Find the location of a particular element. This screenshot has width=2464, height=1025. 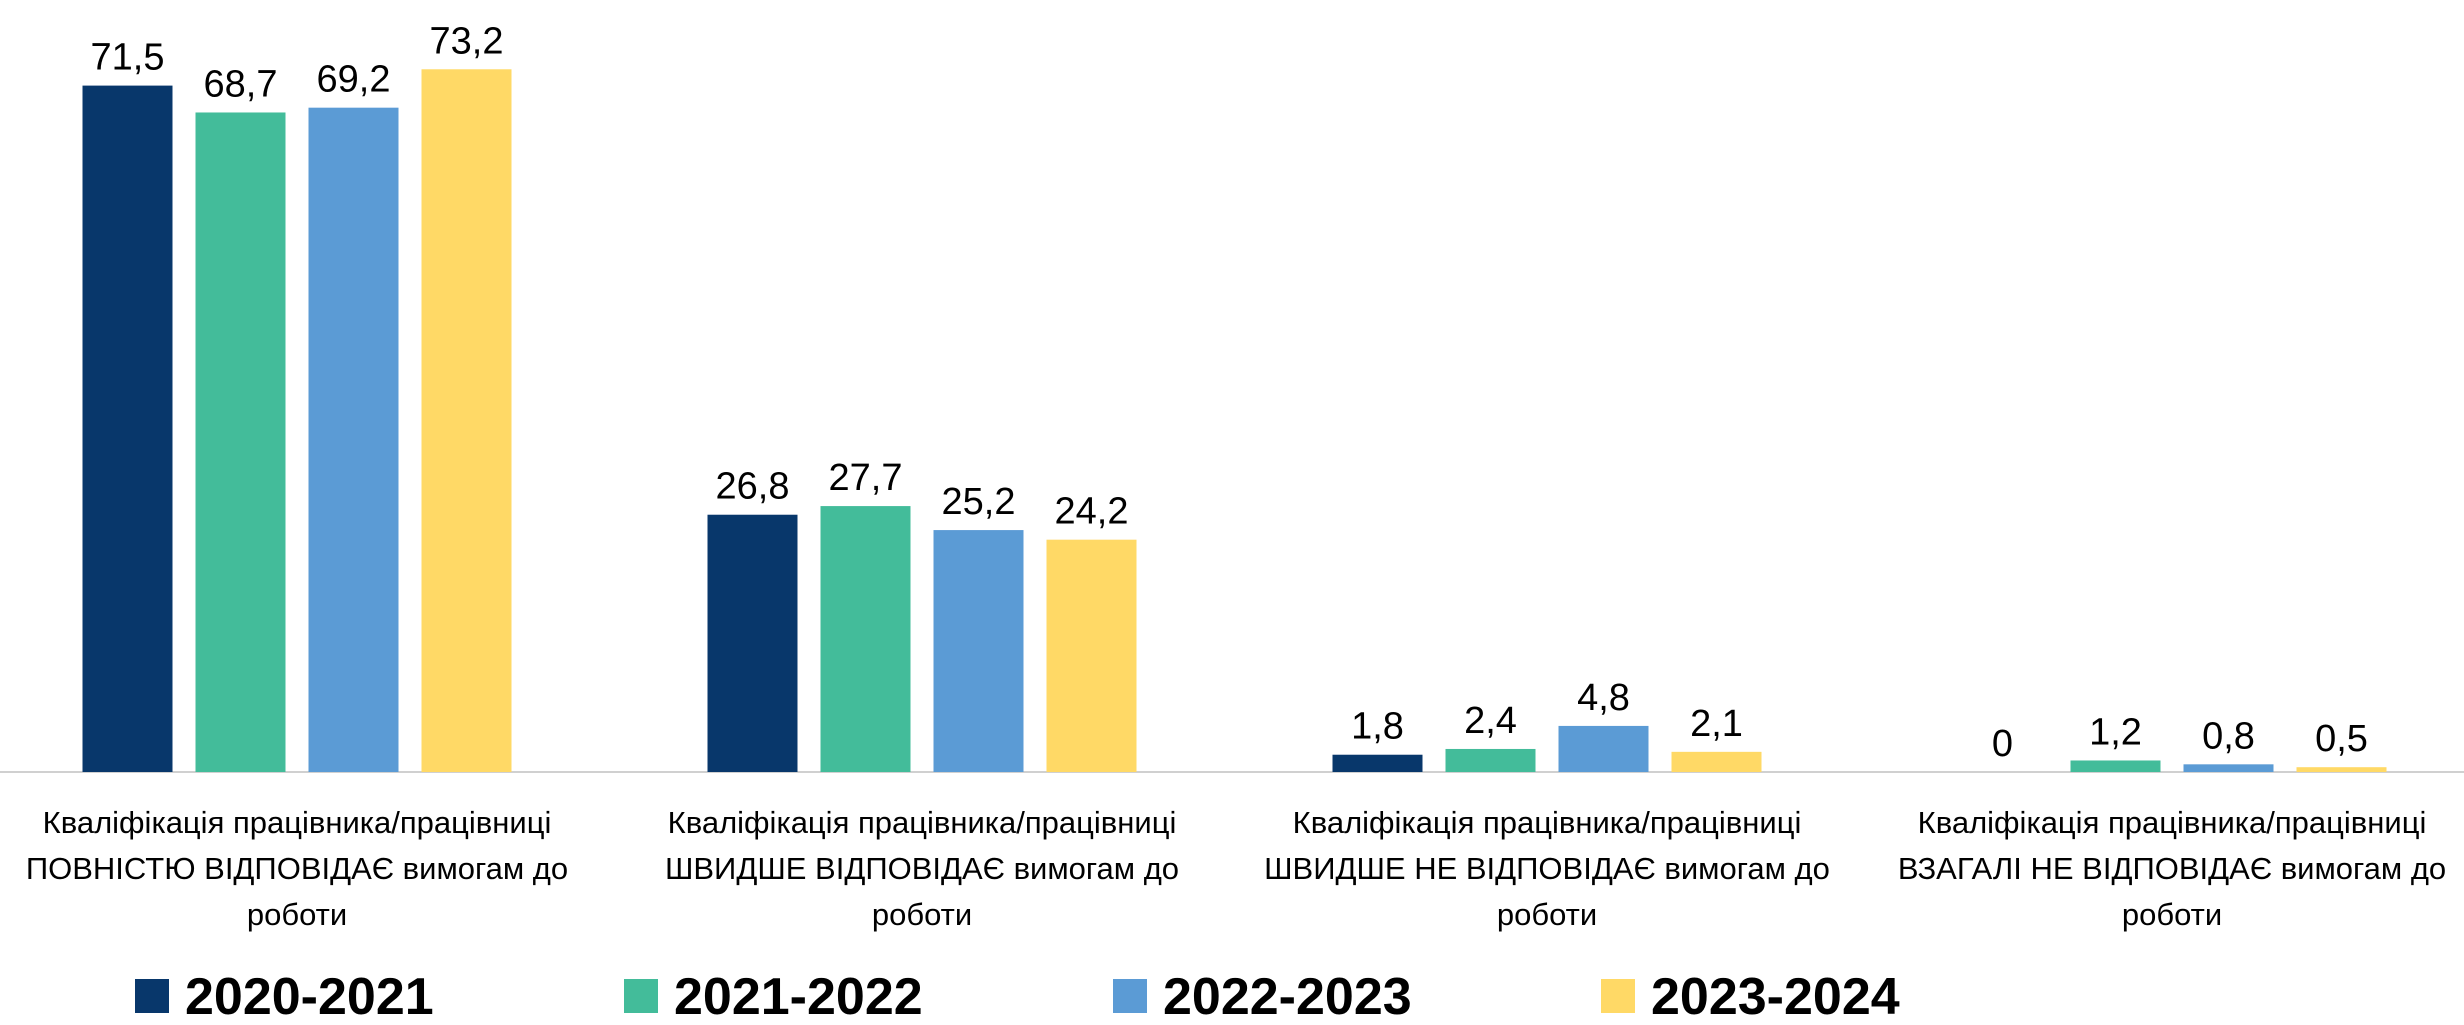

data-label: 2,1 is located at coordinates (1716, 724).